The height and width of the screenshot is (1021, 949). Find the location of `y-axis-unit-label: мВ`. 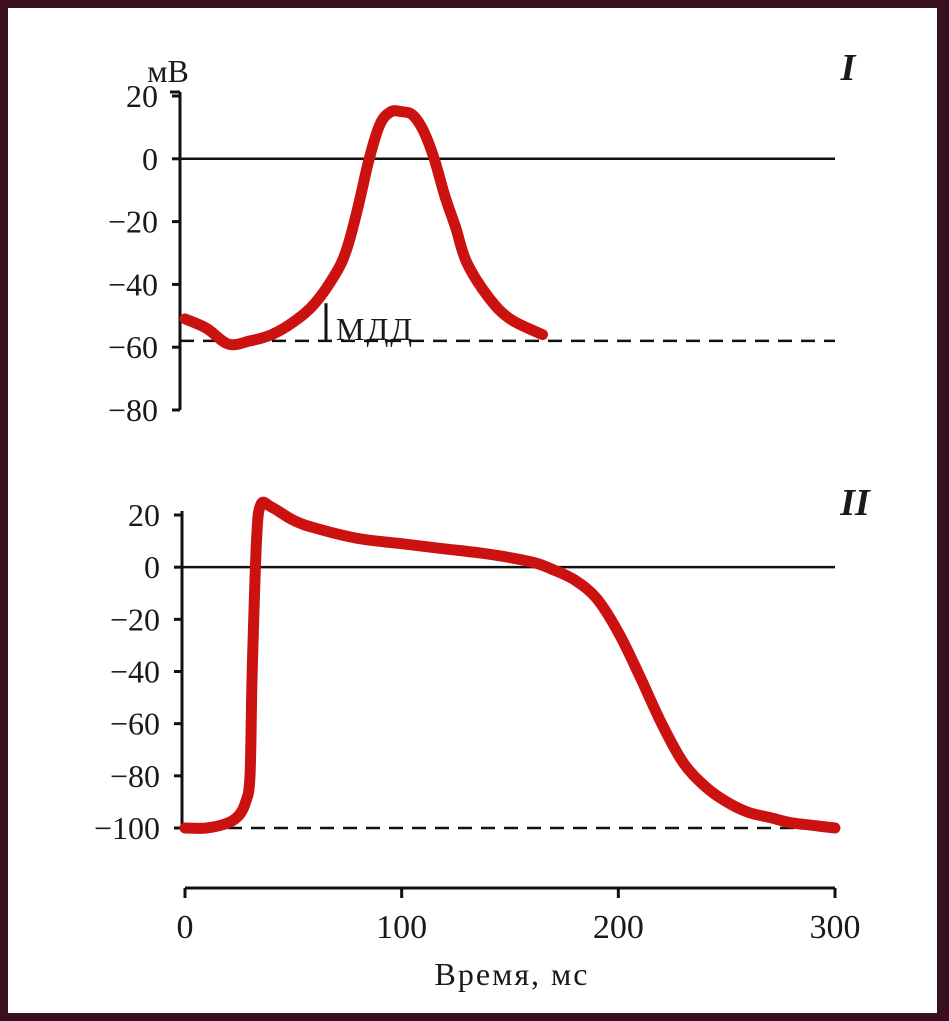

y-axis-unit-label: мВ is located at coordinates (168, 71).